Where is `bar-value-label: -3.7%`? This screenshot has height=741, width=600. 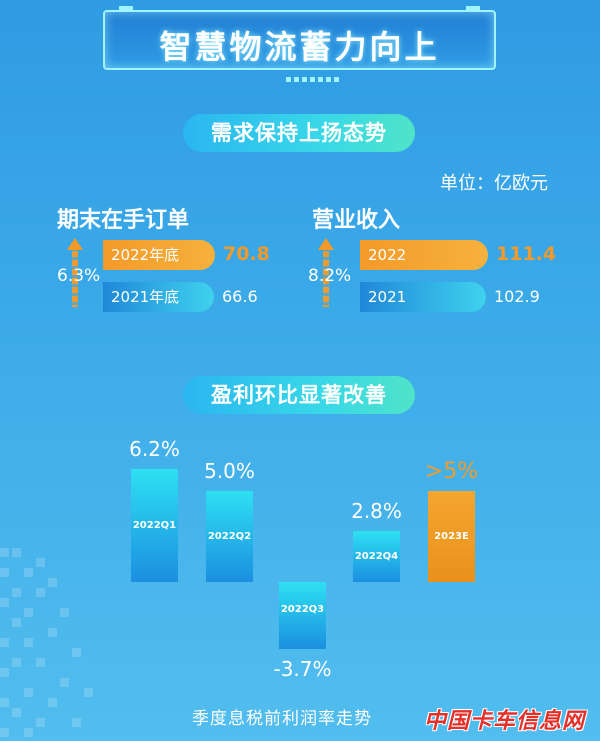 bar-value-label: -3.7% is located at coordinates (302, 669).